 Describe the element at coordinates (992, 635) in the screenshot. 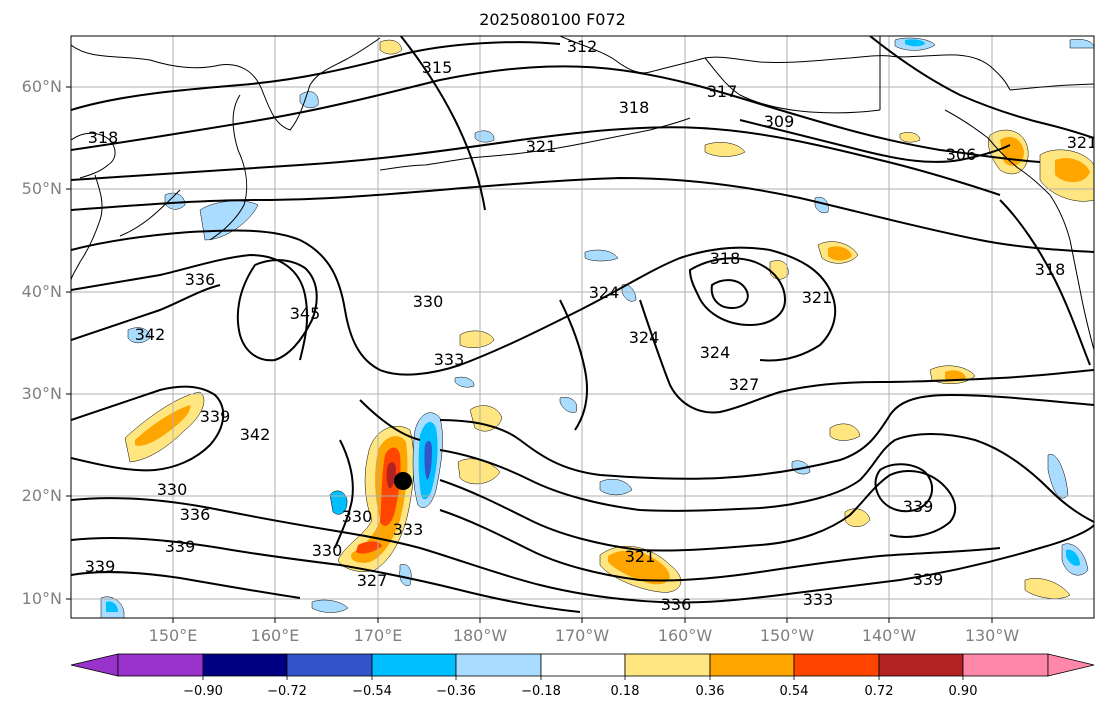

I see `lon-tick-label: 130°W` at that location.